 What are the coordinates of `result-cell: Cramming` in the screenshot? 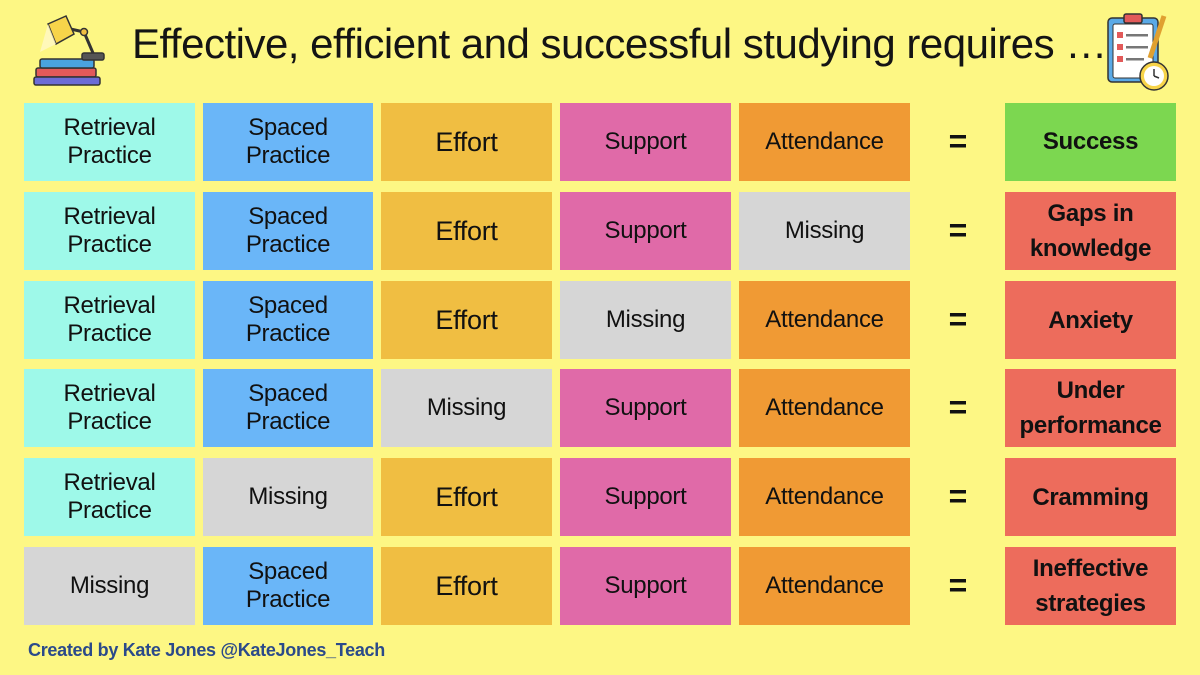 It's located at (1090, 497).